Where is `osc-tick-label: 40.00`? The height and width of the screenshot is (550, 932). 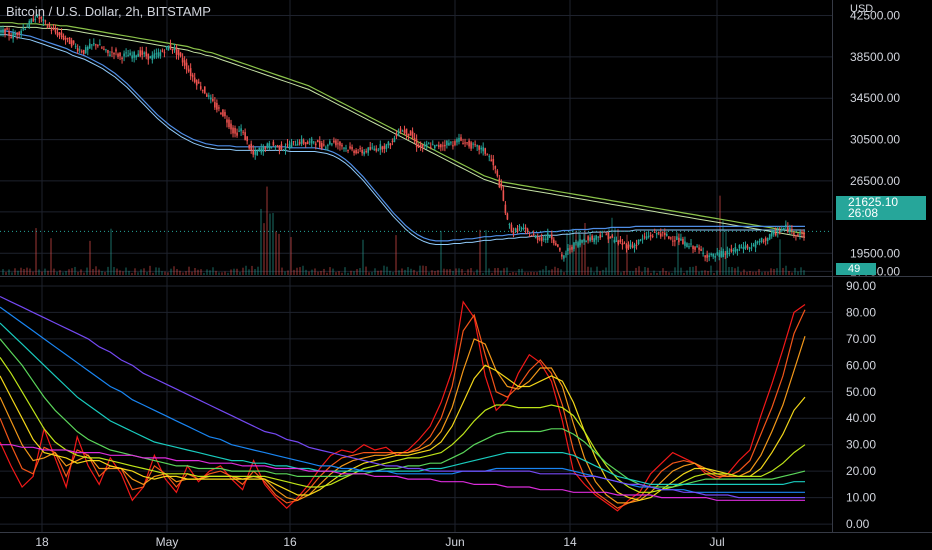
osc-tick-label: 40.00 is located at coordinates (861, 418).